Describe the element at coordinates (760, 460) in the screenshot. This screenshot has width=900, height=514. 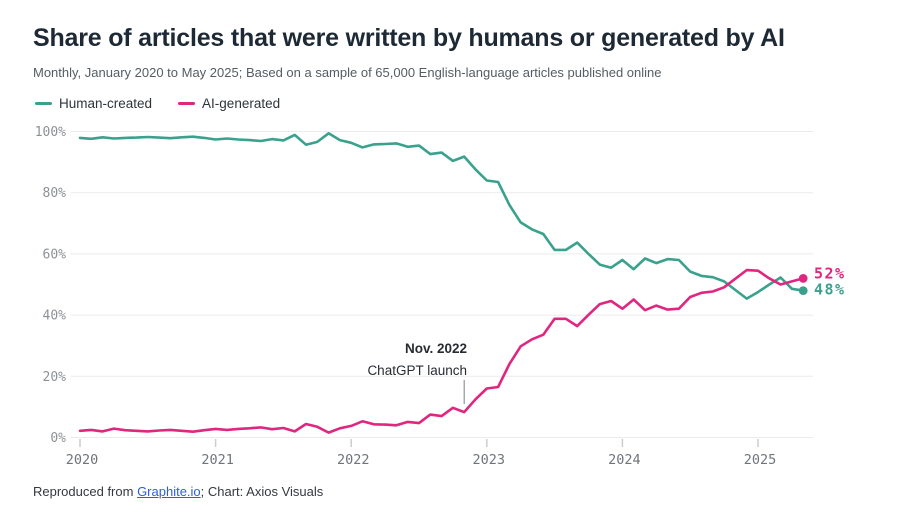
I see `x-axis-tick-label: 2025` at that location.